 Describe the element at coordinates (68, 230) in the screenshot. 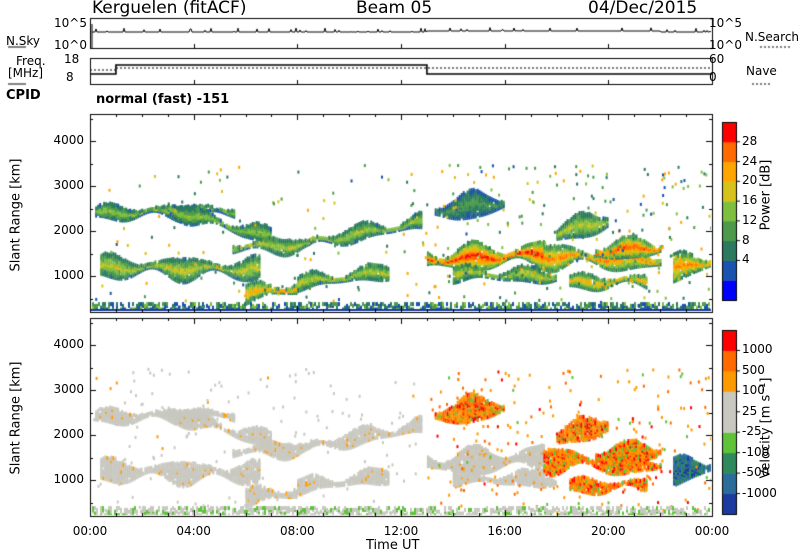

I see `power-ytick-2000: 2000` at that location.